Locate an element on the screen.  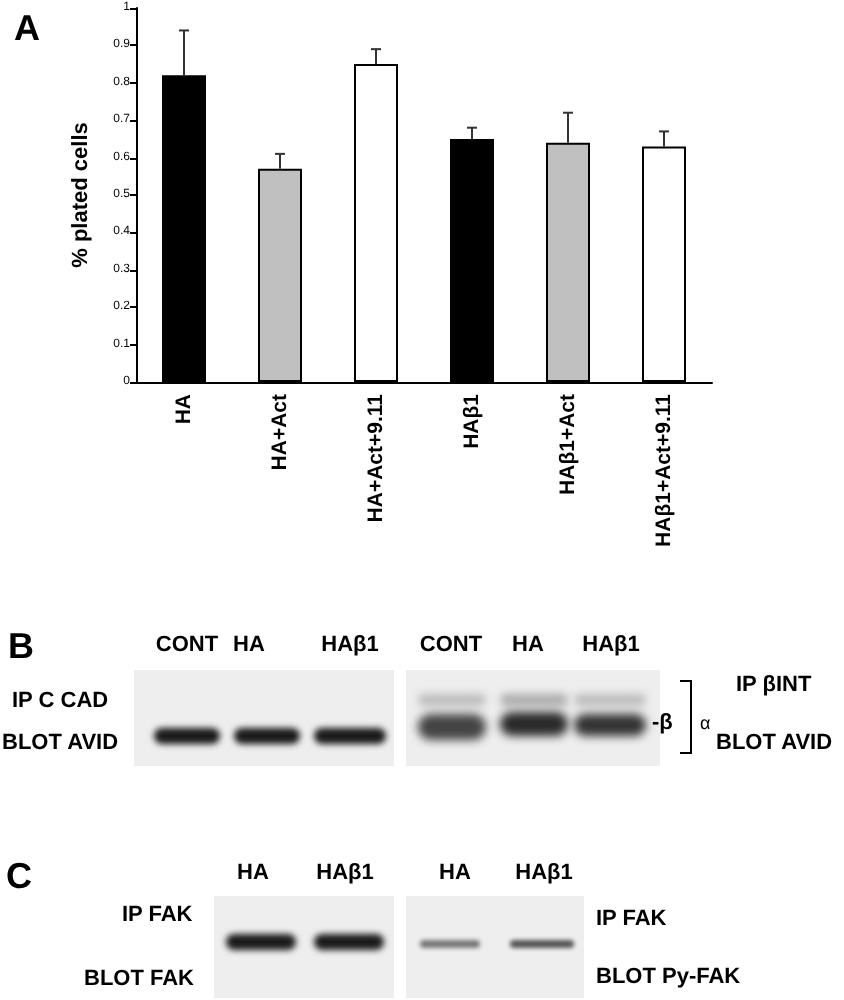
text: -β is located at coordinates (662, 723).